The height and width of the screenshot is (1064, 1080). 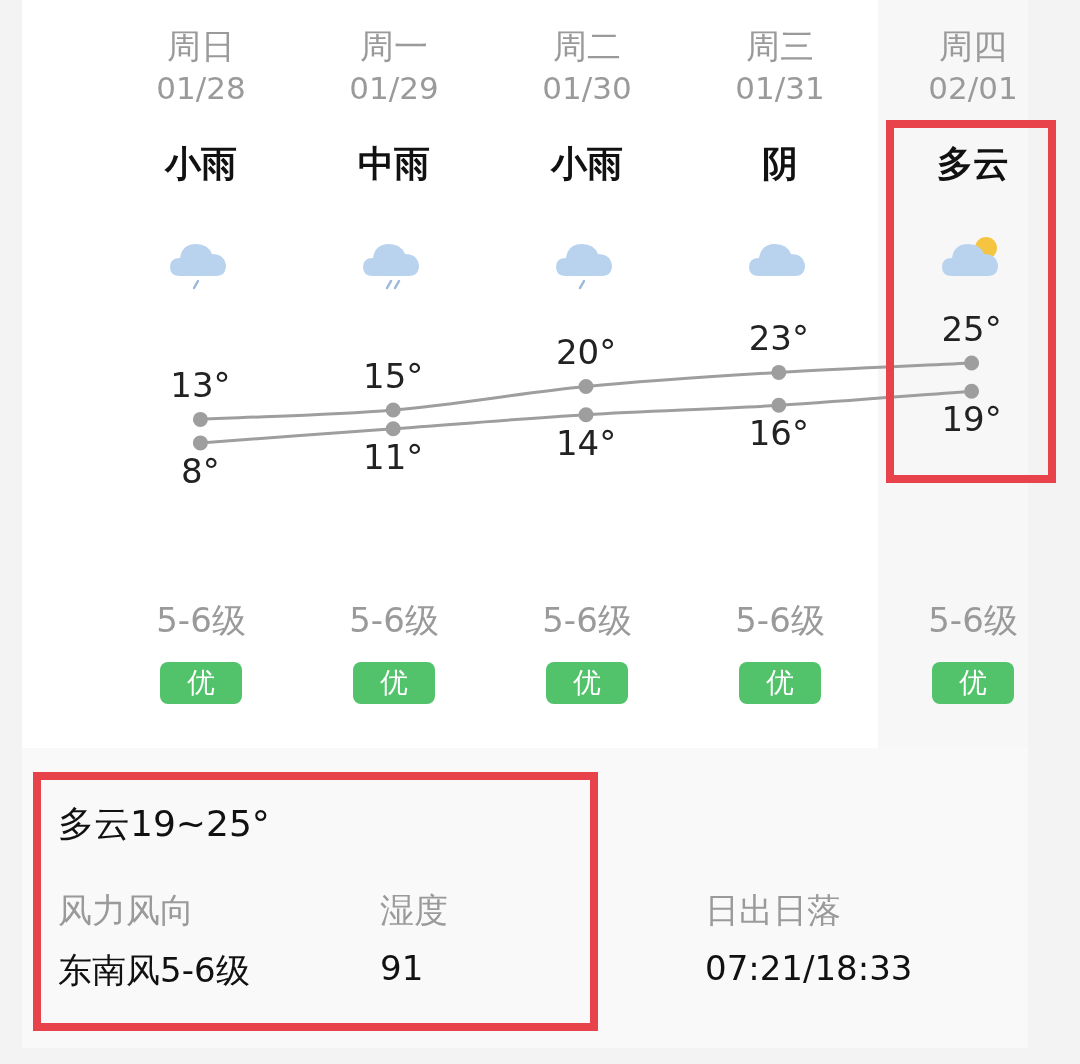 I want to click on data-label: 19°, so click(x=971, y=419).